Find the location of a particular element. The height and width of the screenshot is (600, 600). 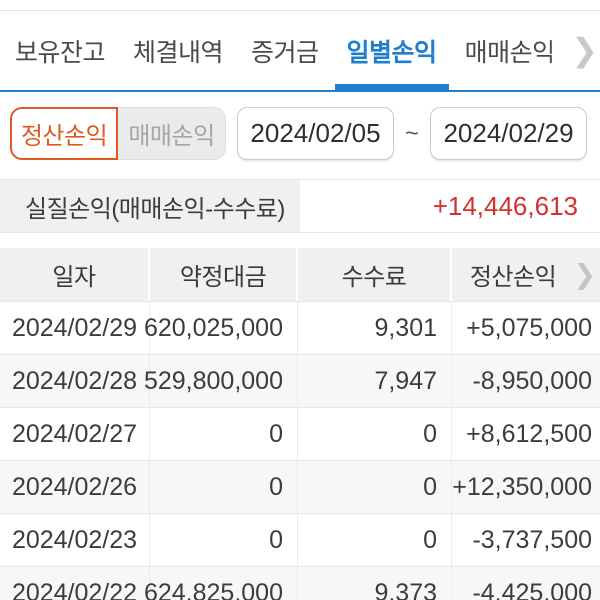

tab-trading-pl: 매매손익 is located at coordinates (510, 52).